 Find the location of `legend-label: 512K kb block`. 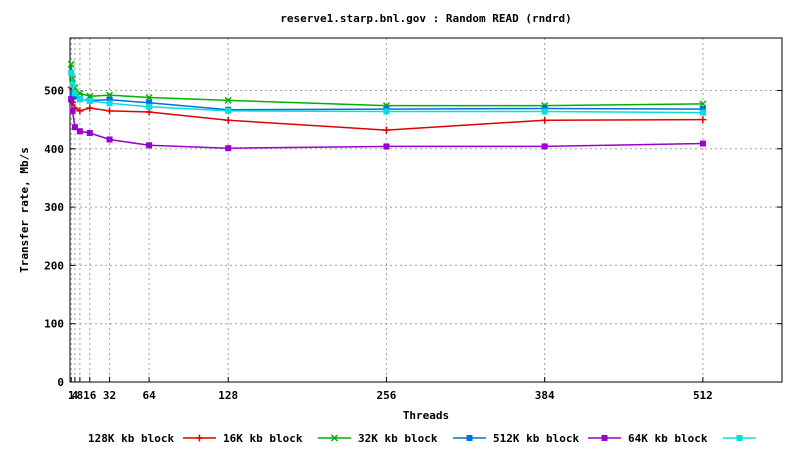

legend-label: 512K kb block is located at coordinates (536, 438).